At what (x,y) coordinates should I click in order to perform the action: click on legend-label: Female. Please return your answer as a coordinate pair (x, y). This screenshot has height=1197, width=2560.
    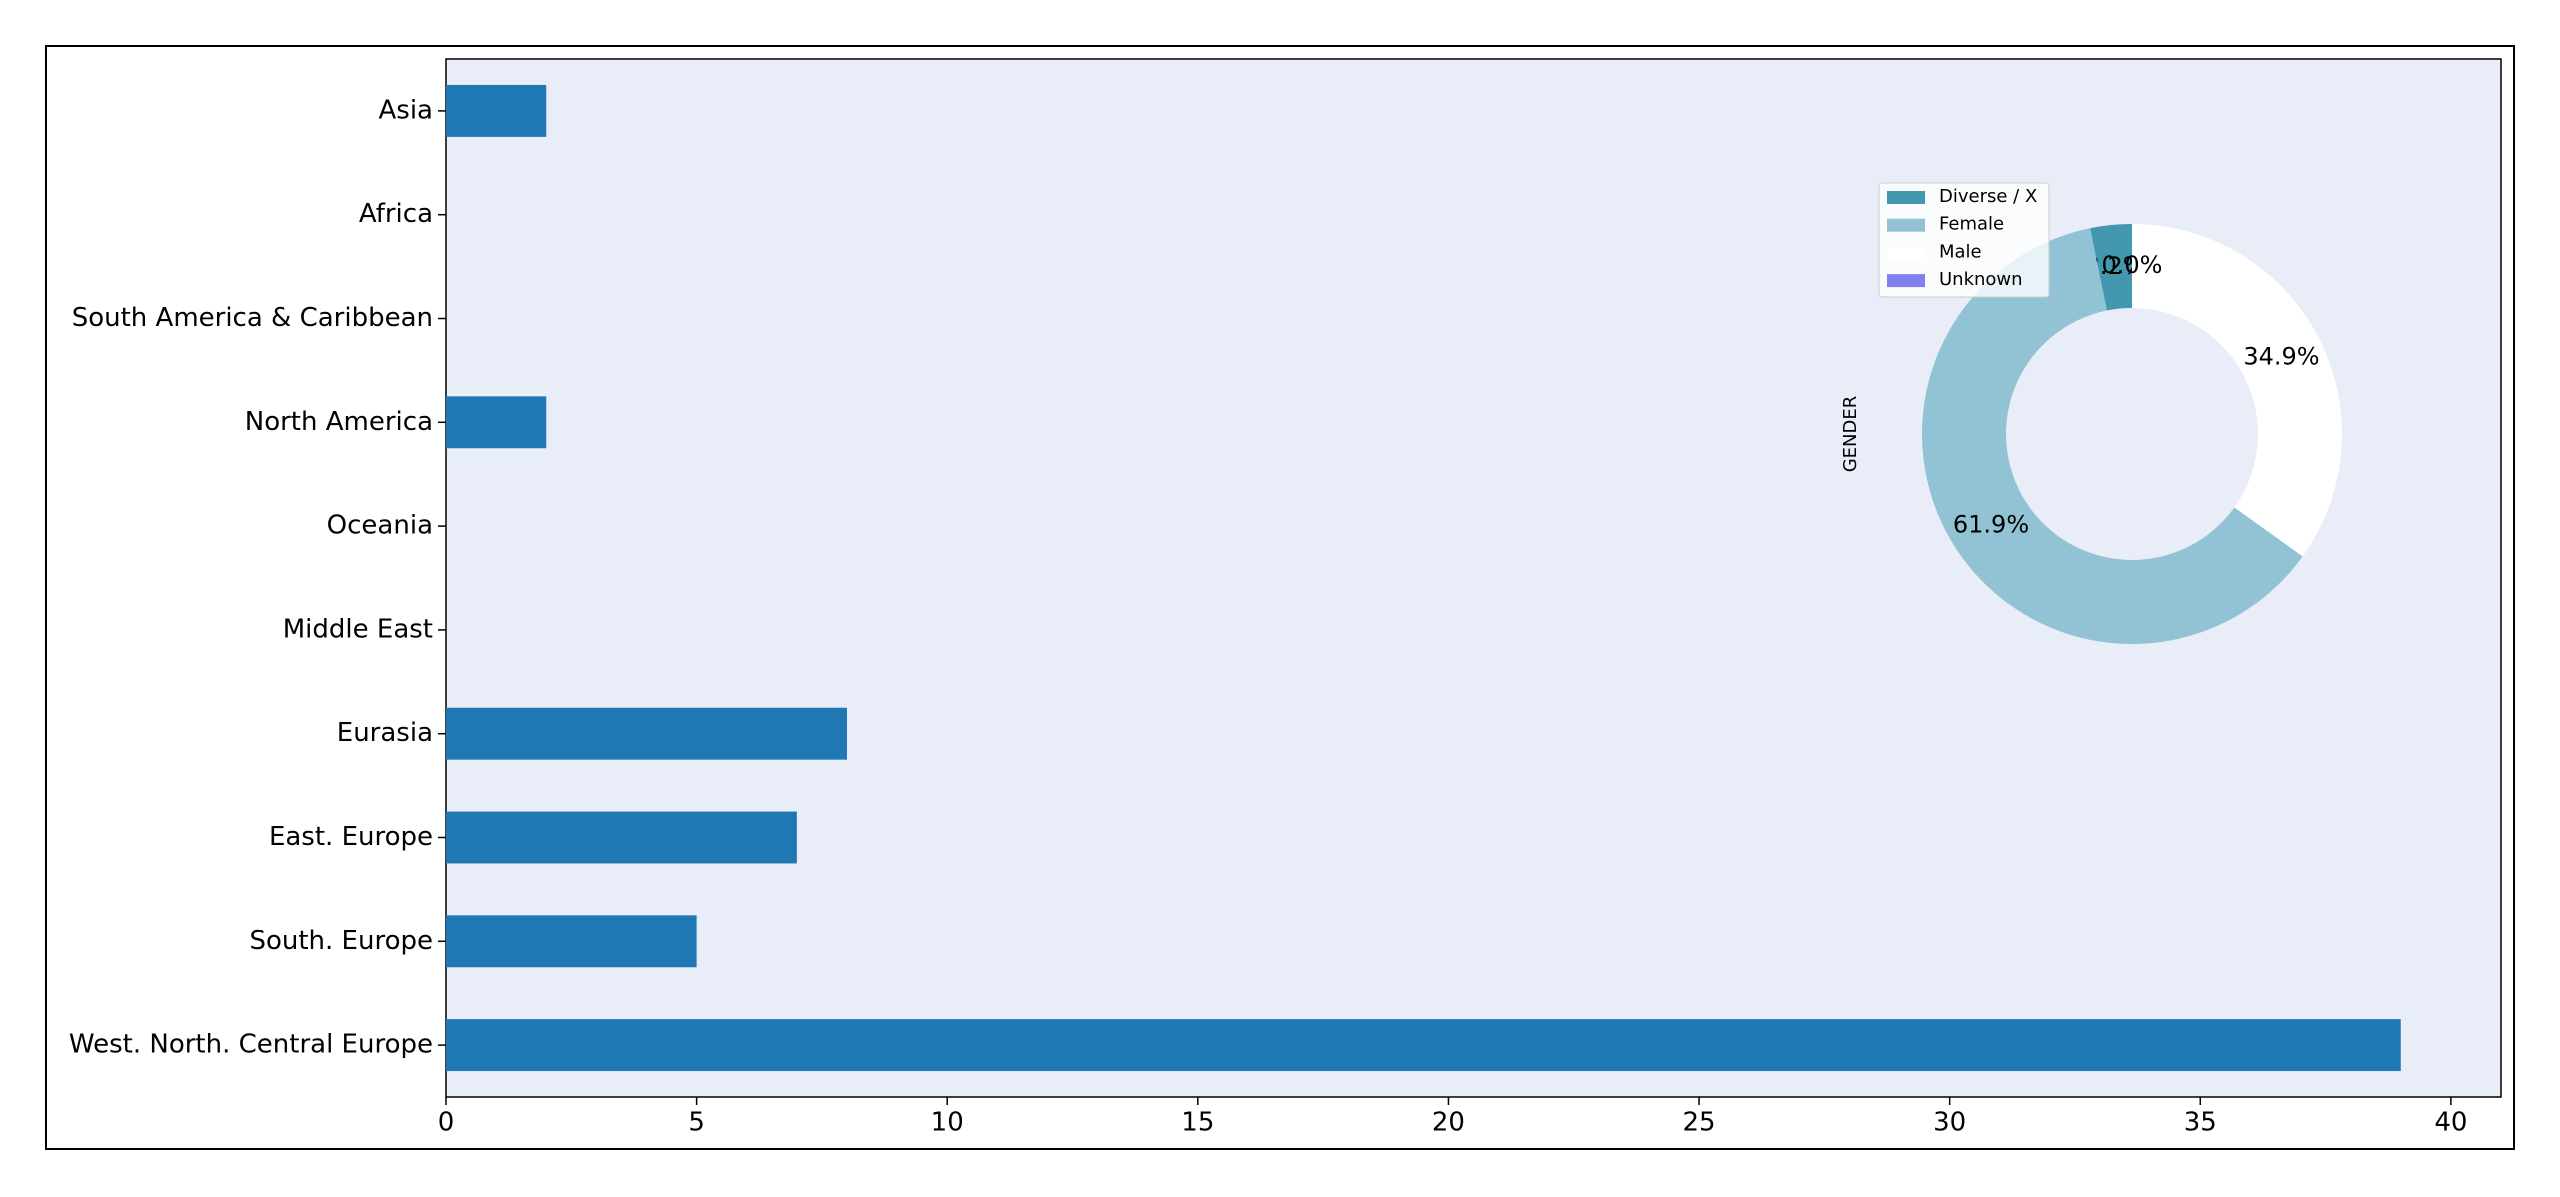
    Looking at the image, I should click on (1971, 224).